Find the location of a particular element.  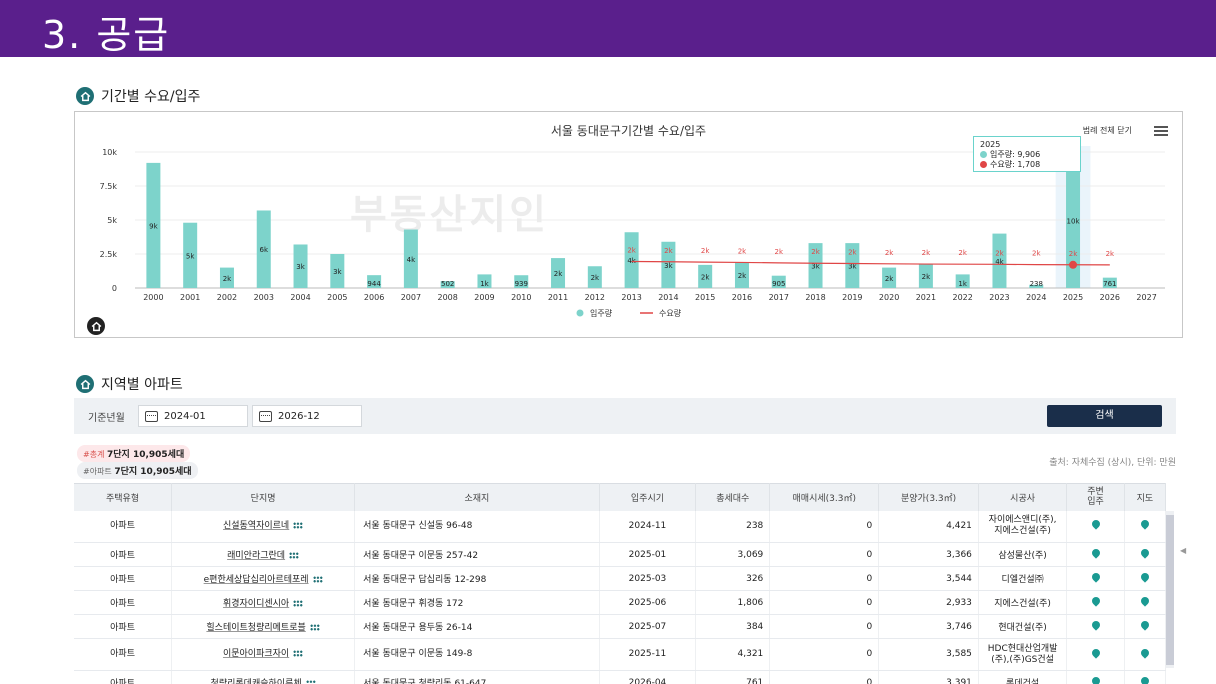

section-title-region-label: 지역별 아파트 is located at coordinates (142, 385).